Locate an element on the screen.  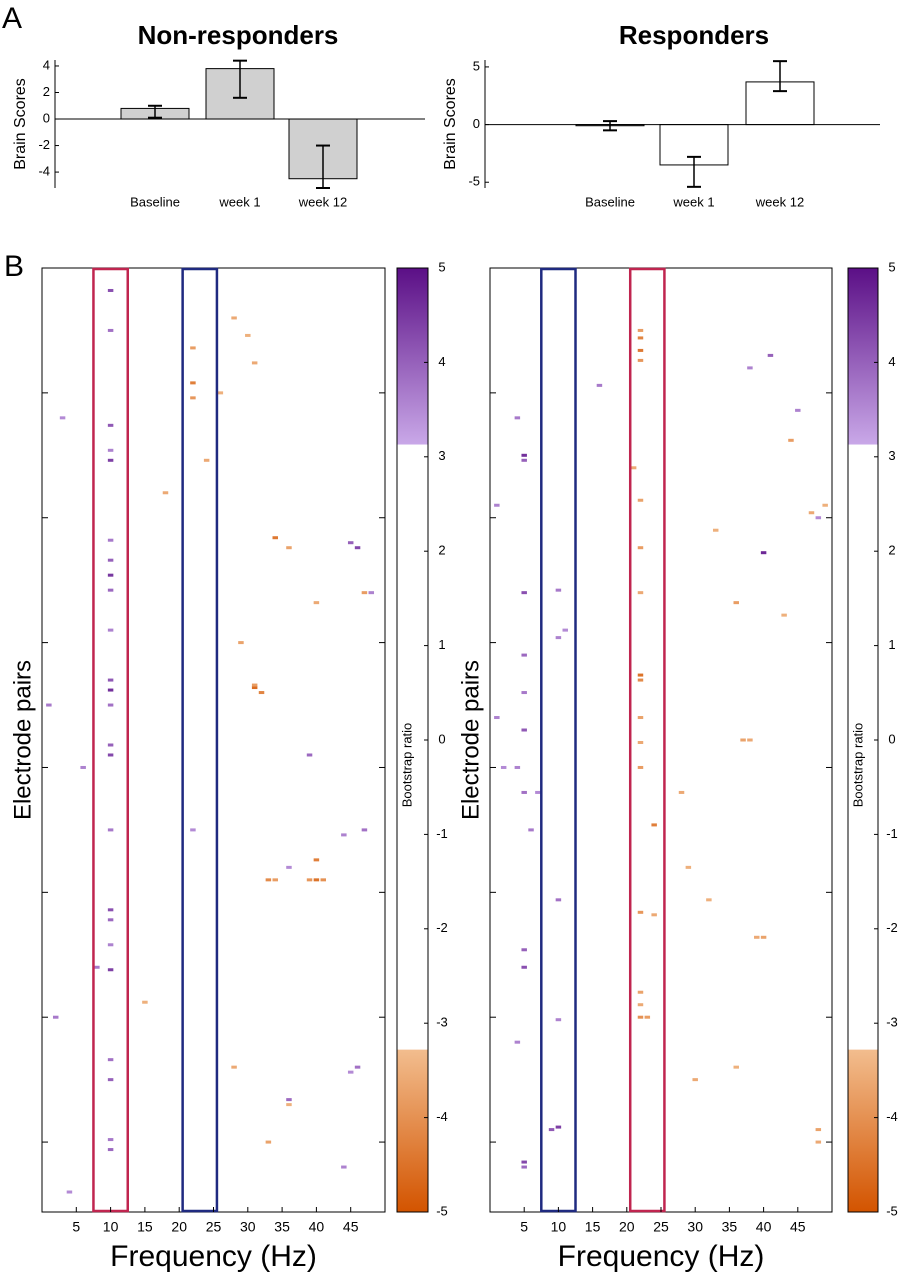
colorbar-tick-label: 3 is located at coordinates (441, 455).